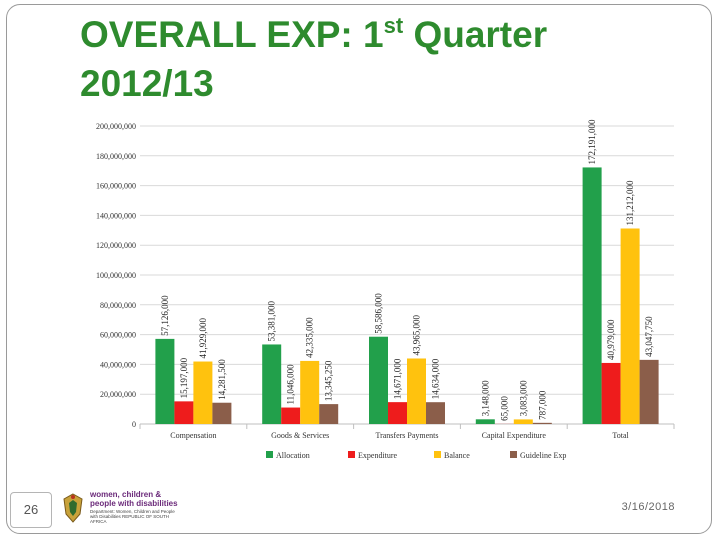  I want to click on data-label: 13,345,250, so click(329, 380).